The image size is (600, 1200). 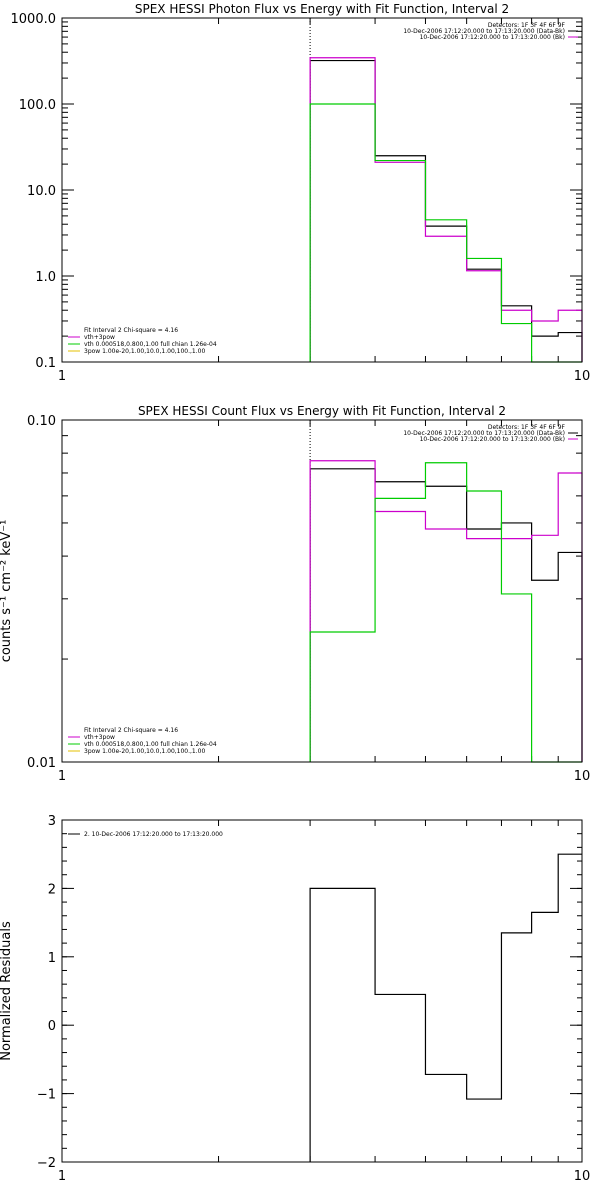 I want to click on y-tick-label: −1, so click(x=46, y=1095).